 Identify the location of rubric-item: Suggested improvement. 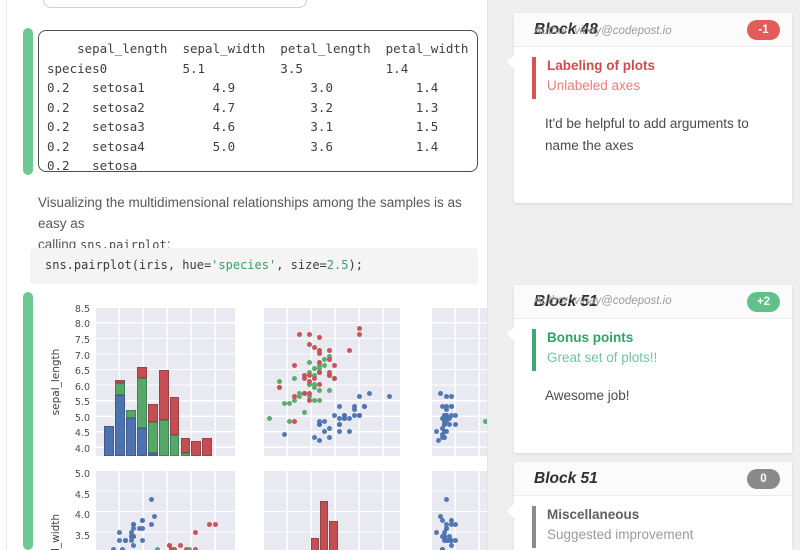
(620, 534).